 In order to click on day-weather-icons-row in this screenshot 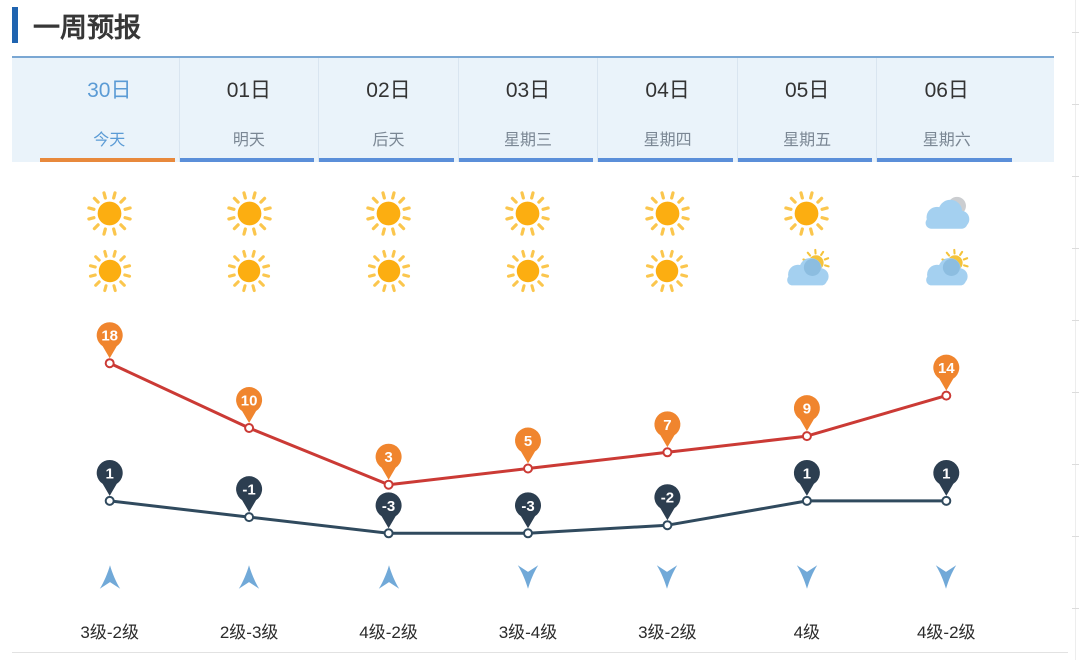, I will do `click(528, 213)`.